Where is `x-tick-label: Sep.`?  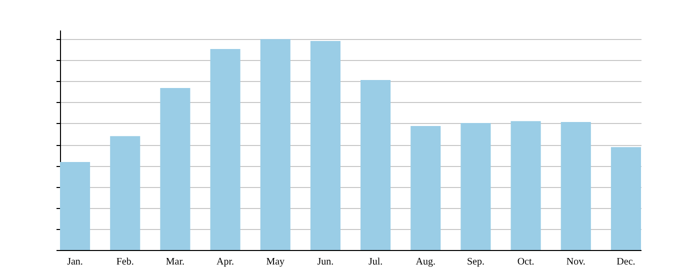
x-tick-label: Sep. is located at coordinates (475, 262).